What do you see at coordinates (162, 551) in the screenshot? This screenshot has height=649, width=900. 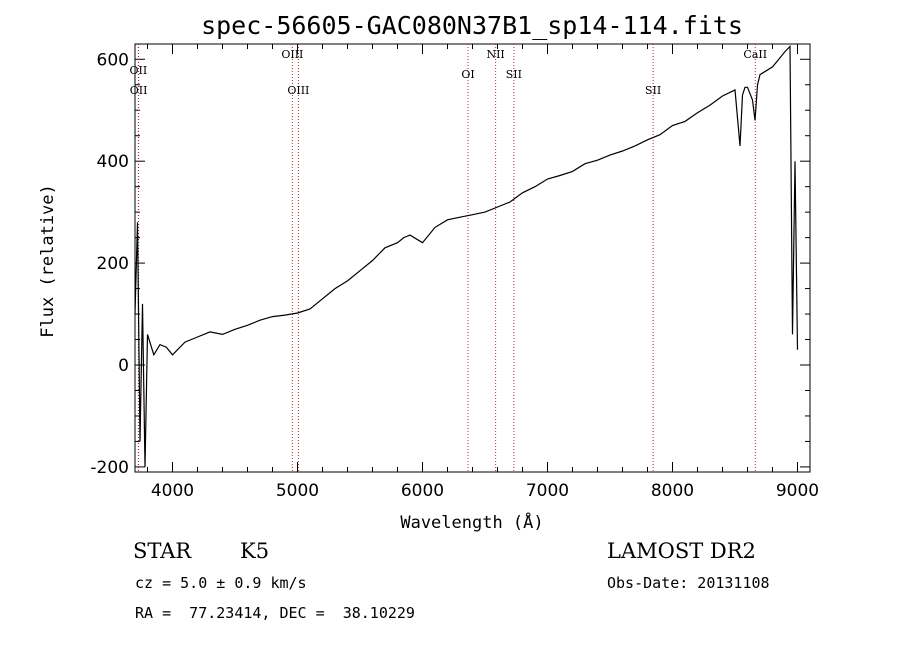 I see `object-class: STAR` at bounding box center [162, 551].